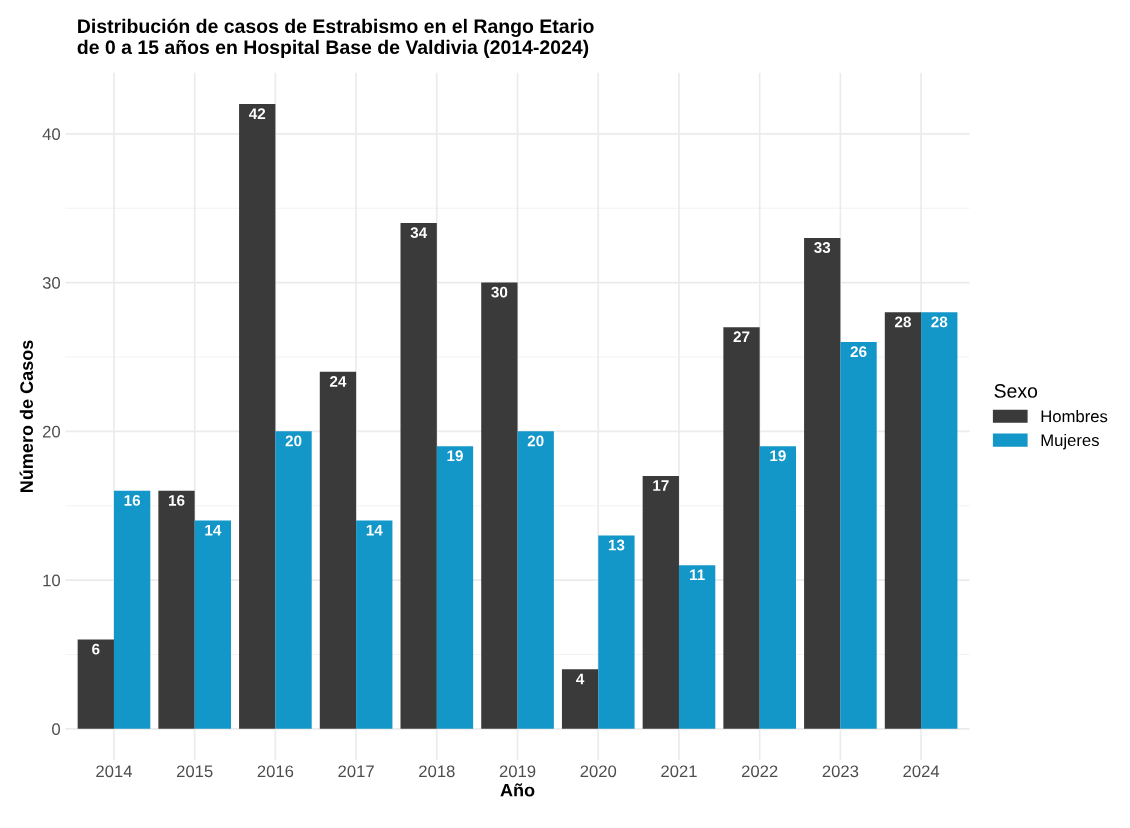 This screenshot has height=828, width=1130. What do you see at coordinates (840, 771) in the screenshot?
I see `x-tick-label: 2023` at bounding box center [840, 771].